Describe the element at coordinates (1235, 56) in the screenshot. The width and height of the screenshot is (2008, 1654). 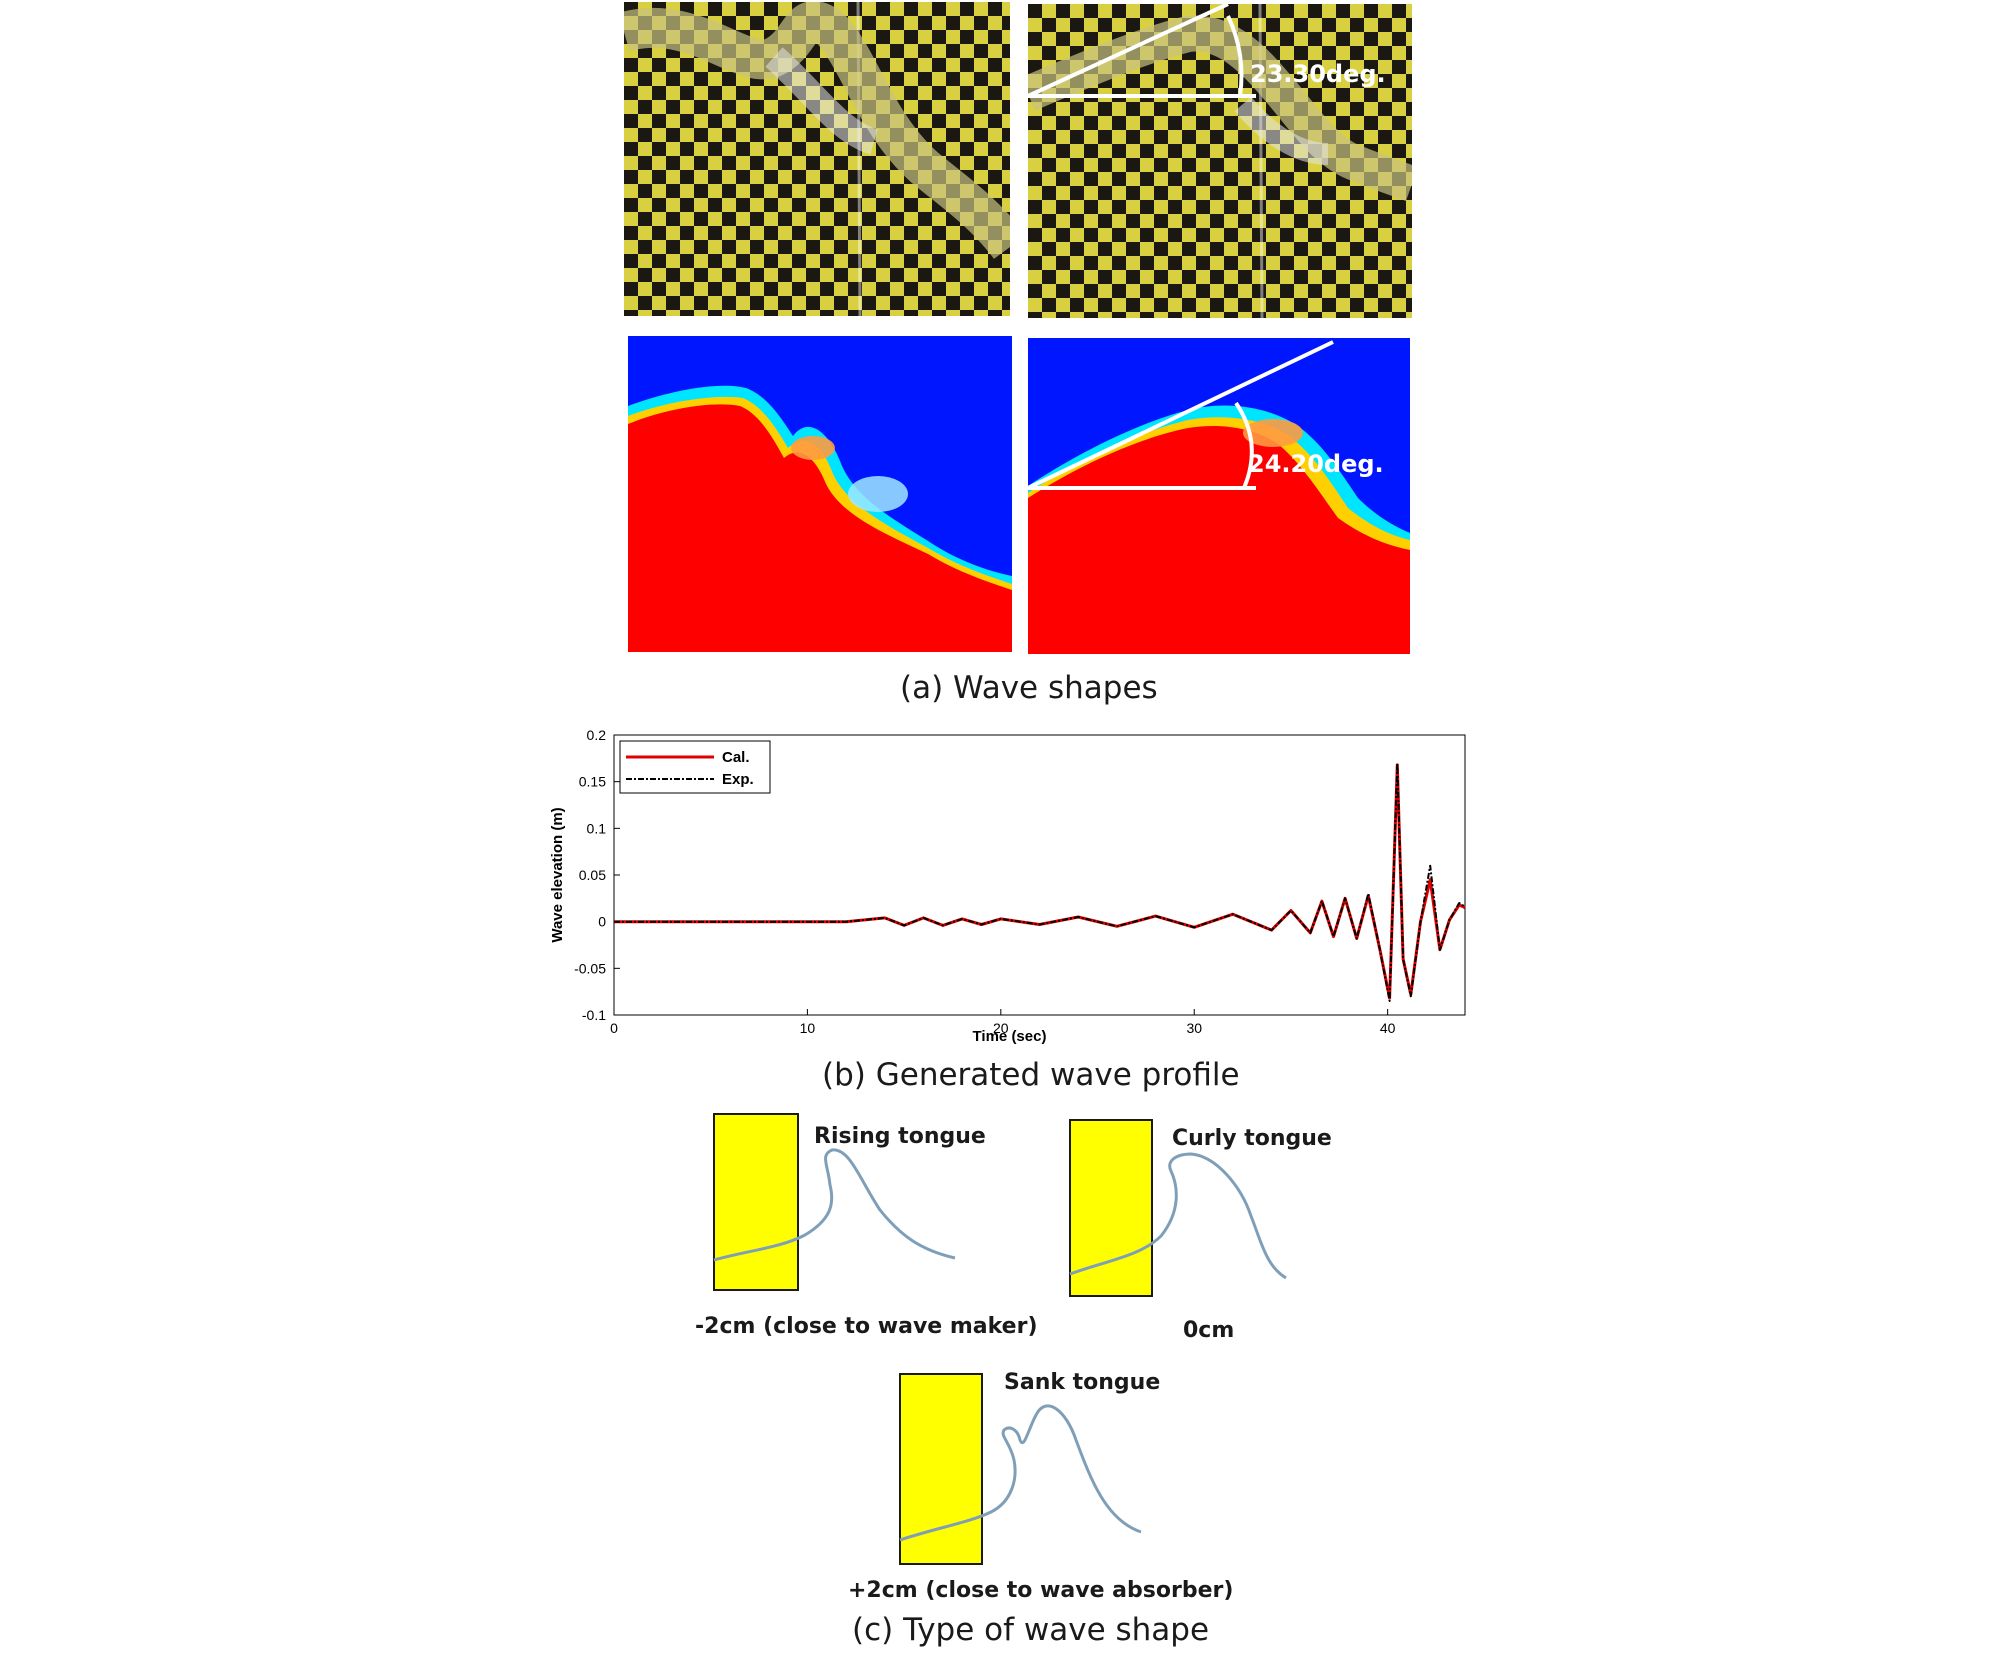
I see `angle-arc` at that location.